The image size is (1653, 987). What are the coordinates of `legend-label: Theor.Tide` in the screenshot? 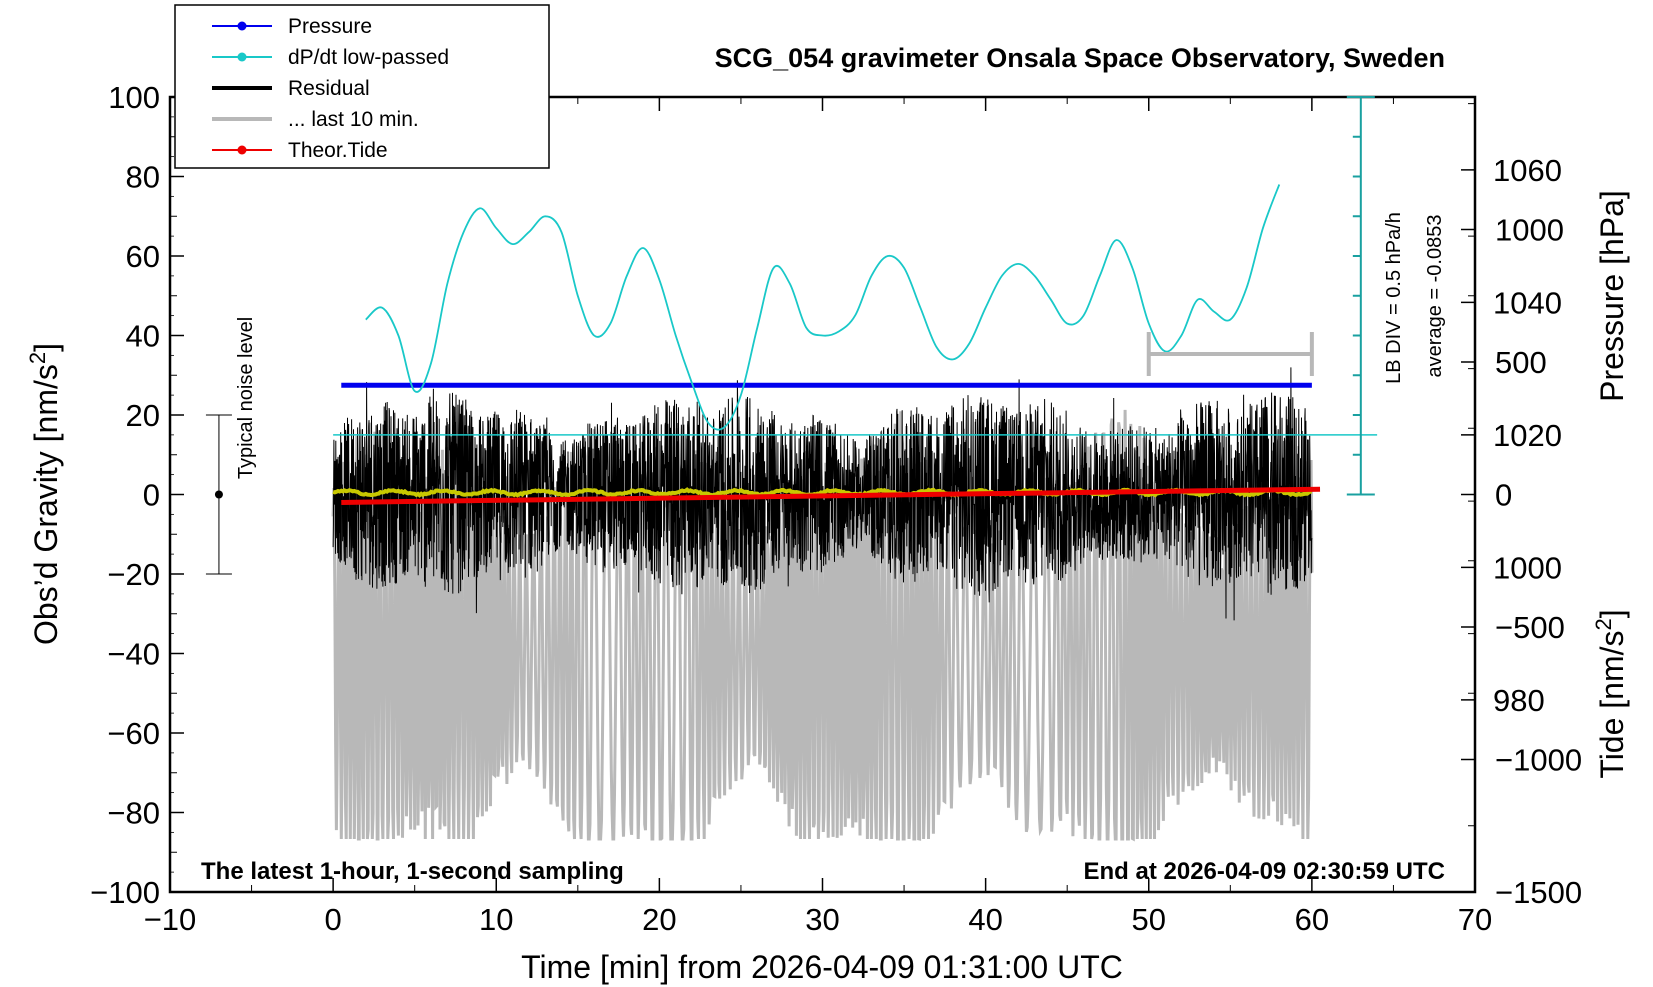 It's located at (338, 150).